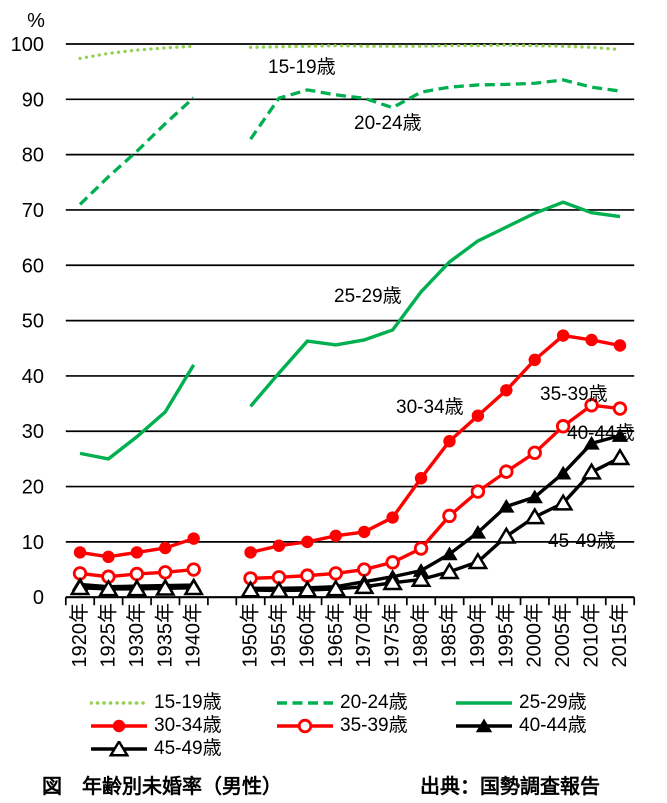 This screenshot has height=803, width=667. Describe the element at coordinates (302, 67) in the screenshot. I see `series-label-annotation: 15-19歳` at that location.